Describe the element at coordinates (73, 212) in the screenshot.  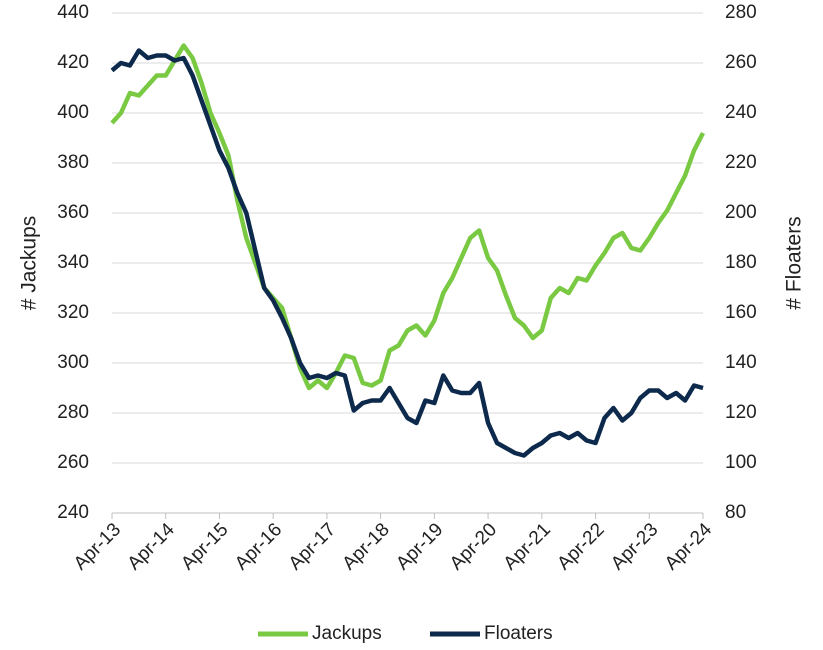
I see `y-tick-label: 360` at that location.